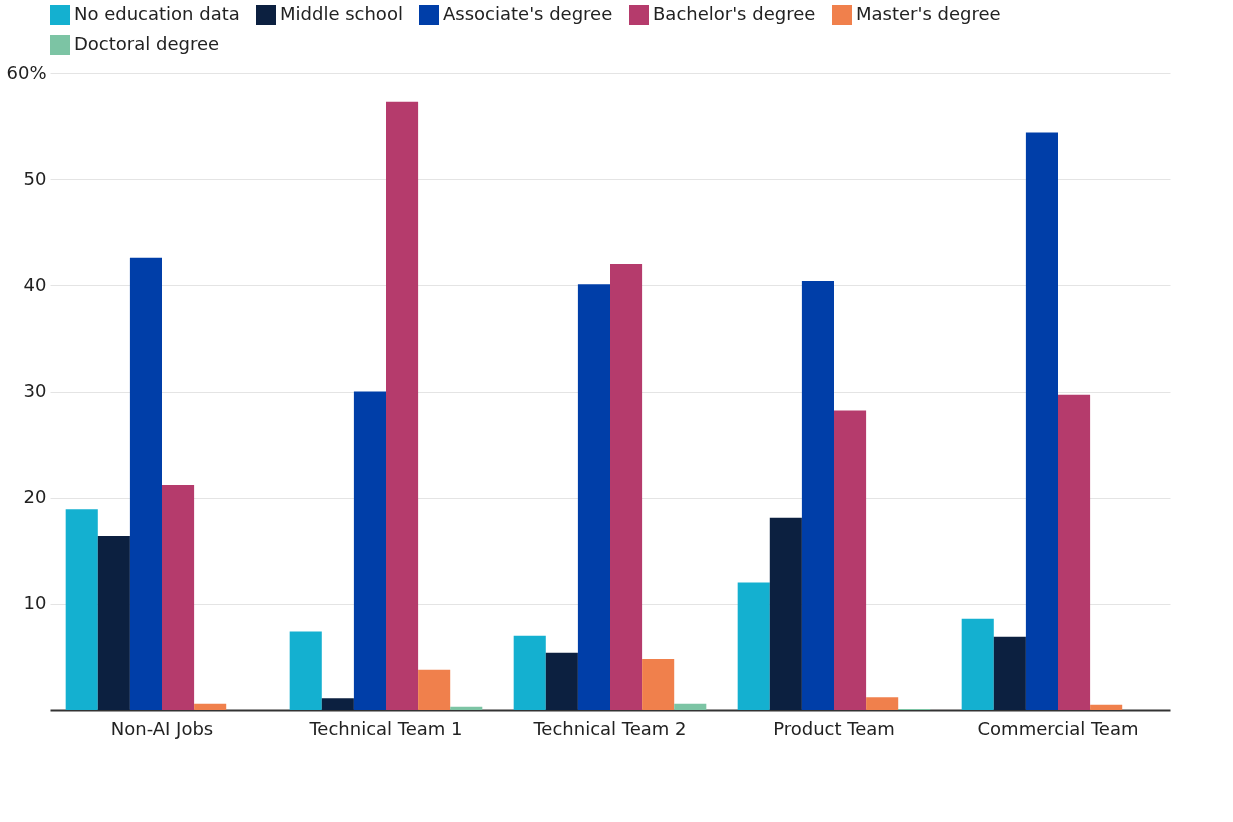  Describe the element at coordinates (35, 390) in the screenshot. I see `y-tick-label: 30` at that location.